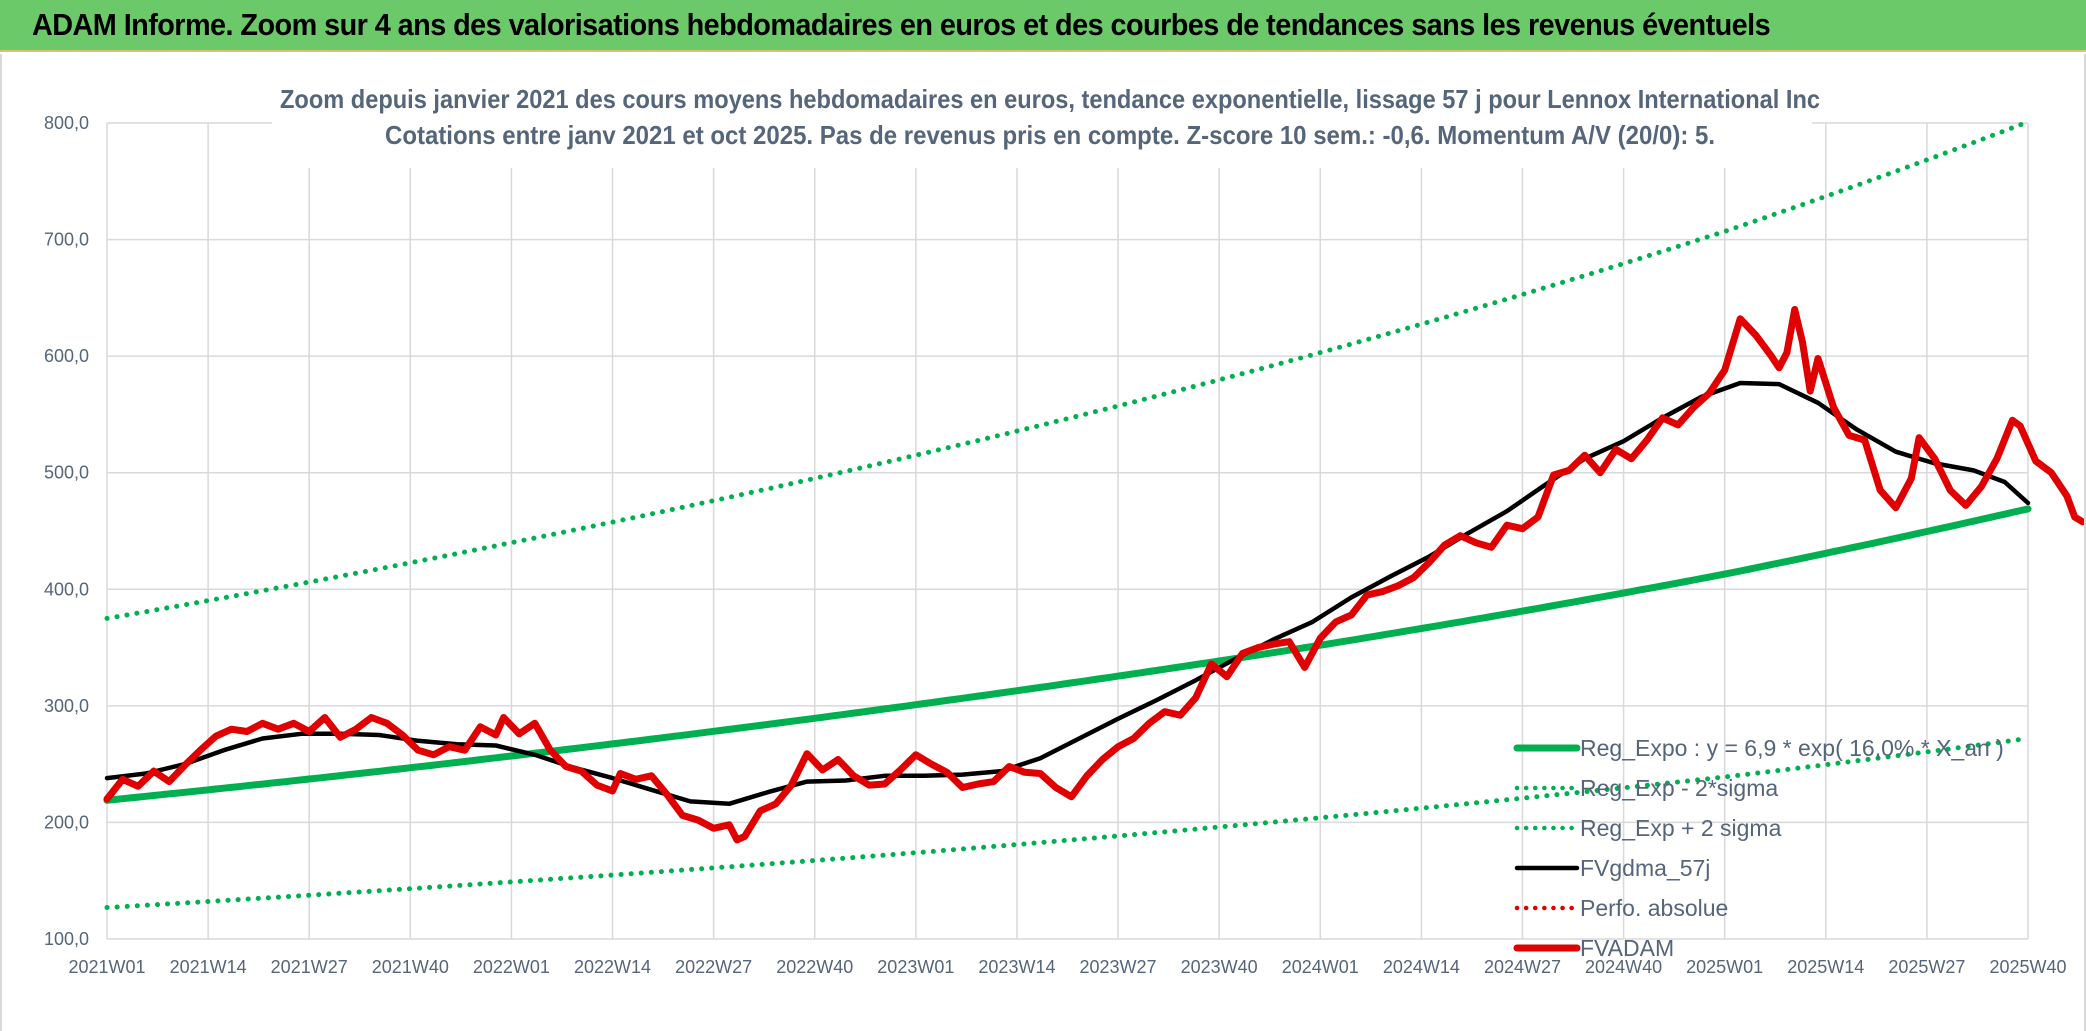  Describe the element at coordinates (1792, 748) in the screenshot. I see `legend-label: Reg_Expo : y = 6,9 * exp( 16,0% * X_an )` at that location.